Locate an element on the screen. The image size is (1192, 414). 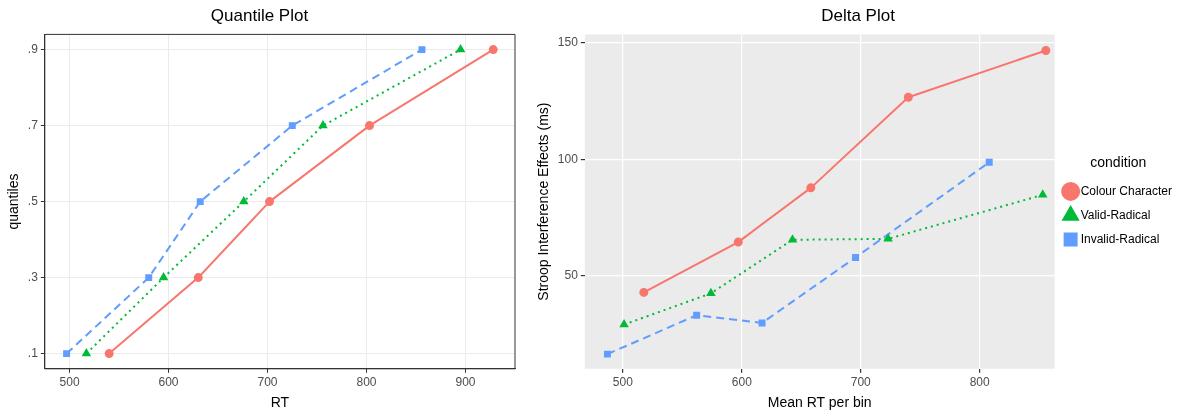
legend-label: Colour Character is located at coordinates (1126, 190).